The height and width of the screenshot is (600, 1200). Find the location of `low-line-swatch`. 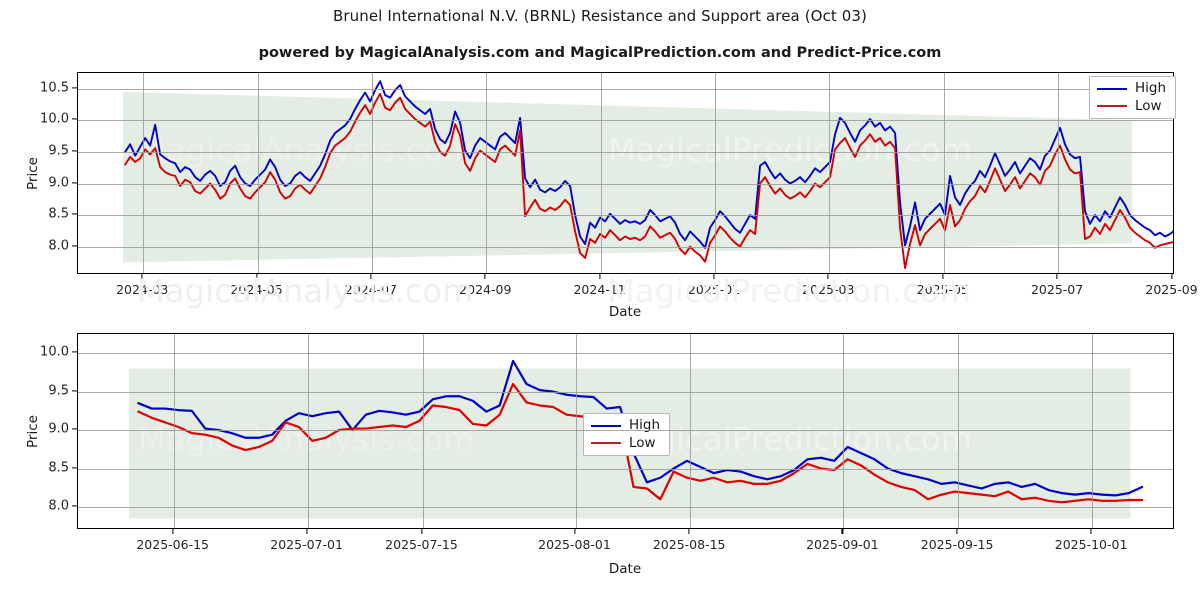

low-line-swatch is located at coordinates (606, 443).